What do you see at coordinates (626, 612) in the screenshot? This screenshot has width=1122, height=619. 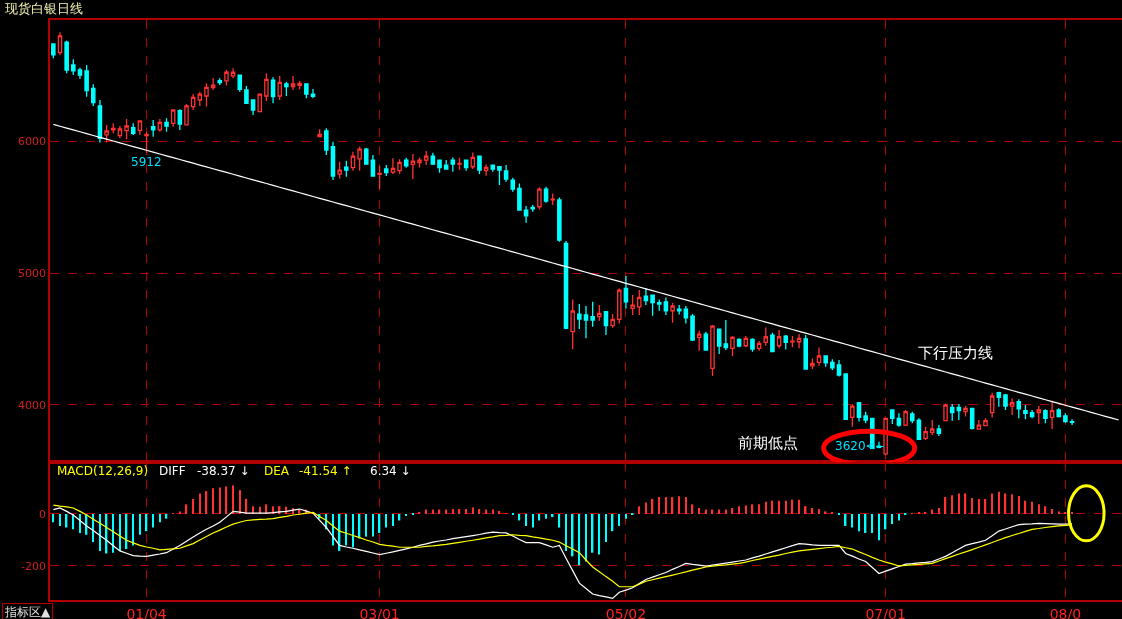 I see `x-tick-label: 05/02` at bounding box center [626, 612].